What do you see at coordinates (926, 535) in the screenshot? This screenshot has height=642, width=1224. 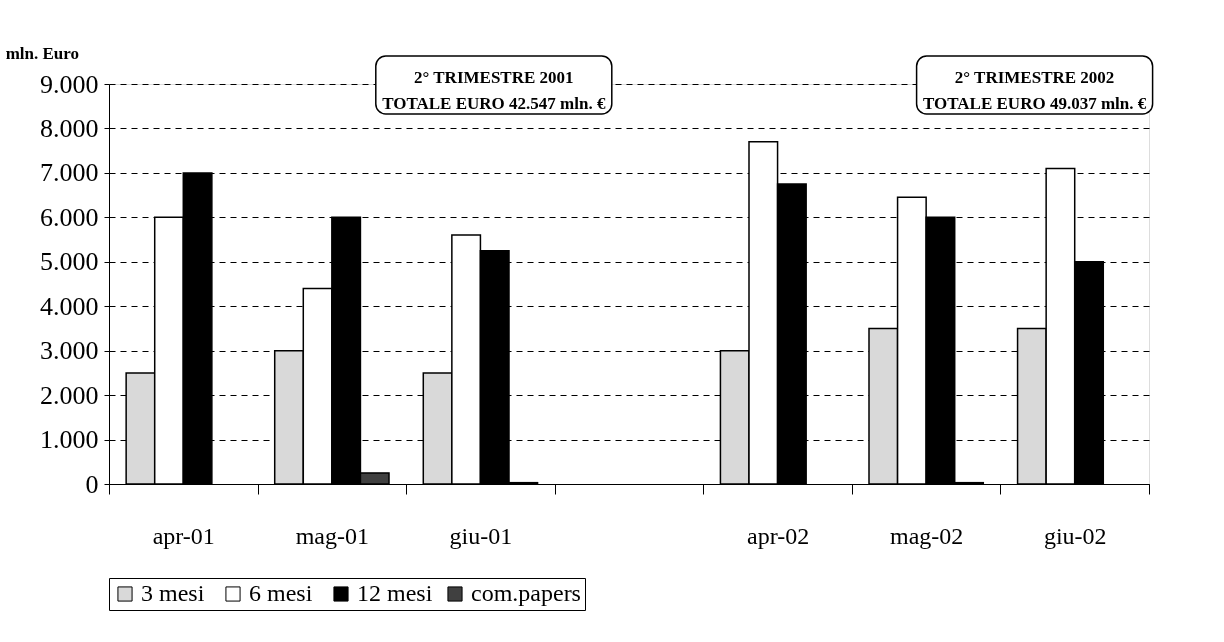 I see `x-tick-label: mag-02` at bounding box center [926, 535].